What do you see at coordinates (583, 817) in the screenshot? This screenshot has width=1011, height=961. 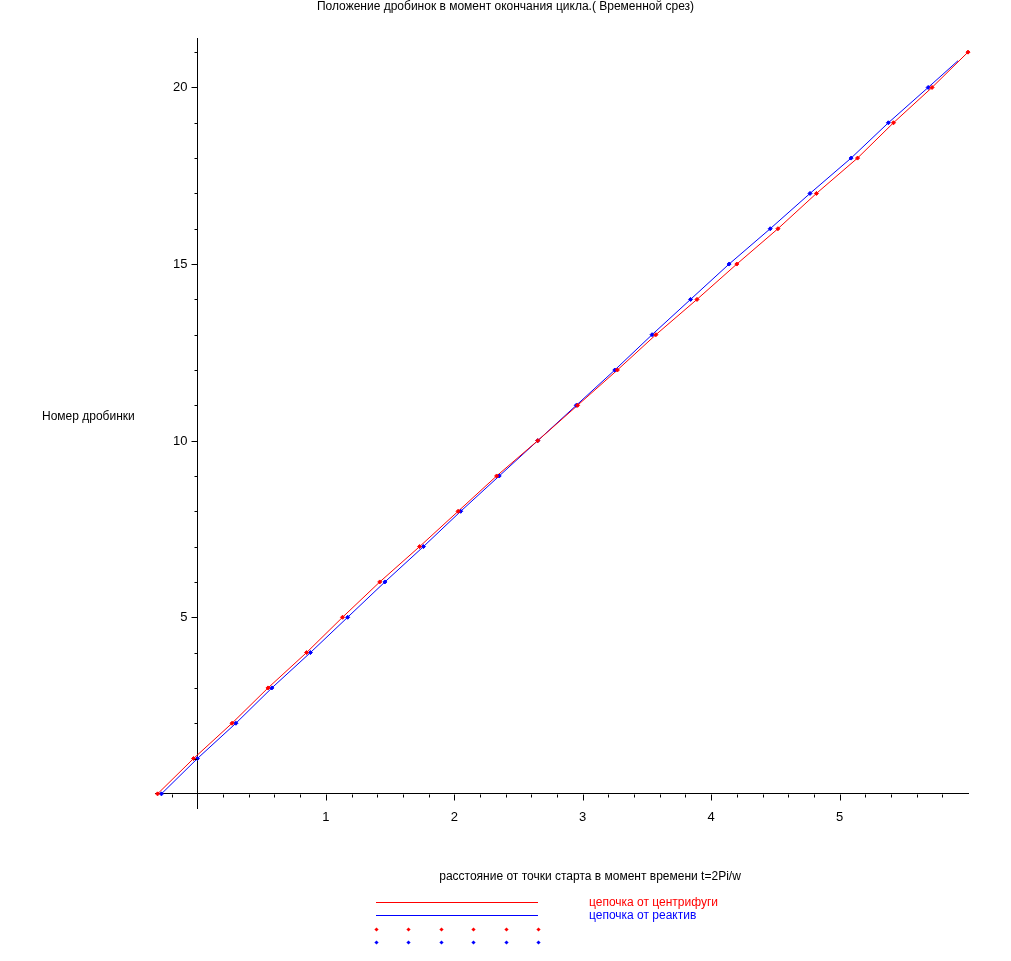 I see `x-tick-label: 3` at bounding box center [583, 817].